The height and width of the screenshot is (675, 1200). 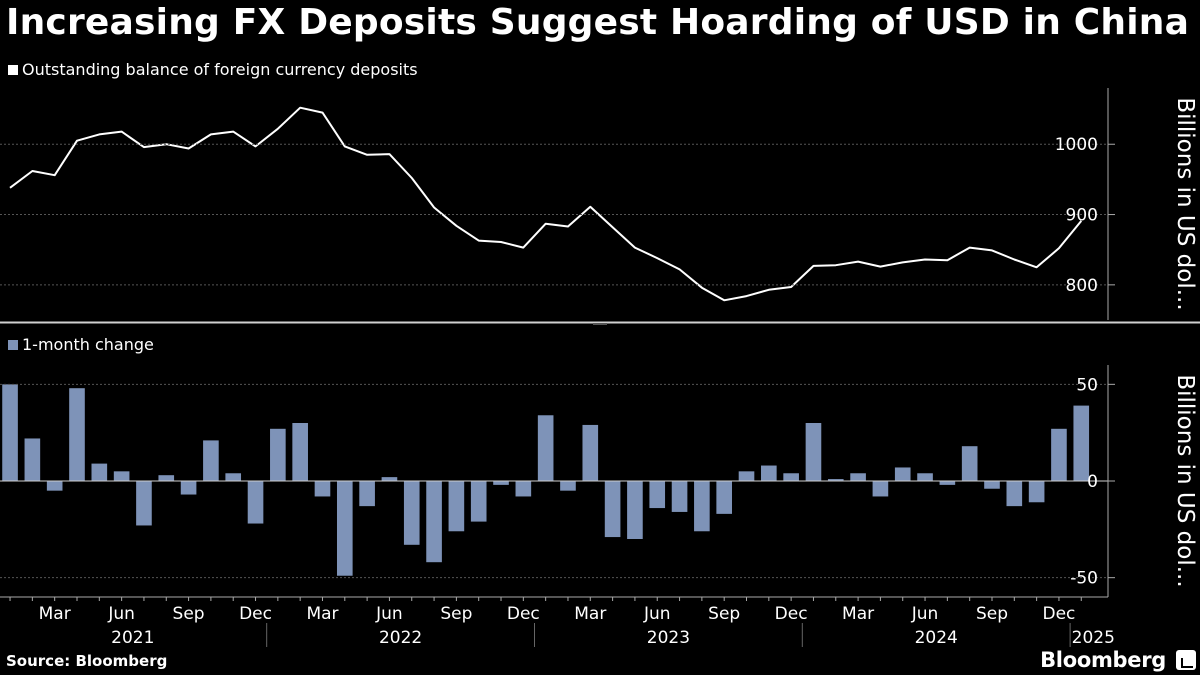 I want to click on ytick-label-bottom--50: -50, so click(x=1084, y=579).